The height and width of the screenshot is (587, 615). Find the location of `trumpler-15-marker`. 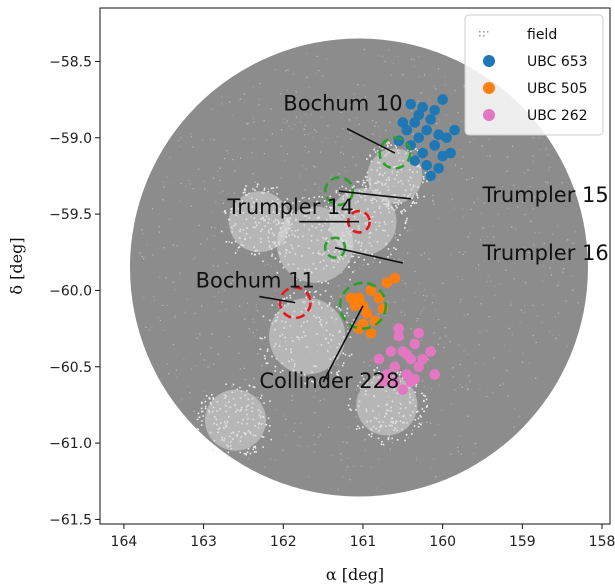

trumpler-15-marker is located at coordinates (339, 191).